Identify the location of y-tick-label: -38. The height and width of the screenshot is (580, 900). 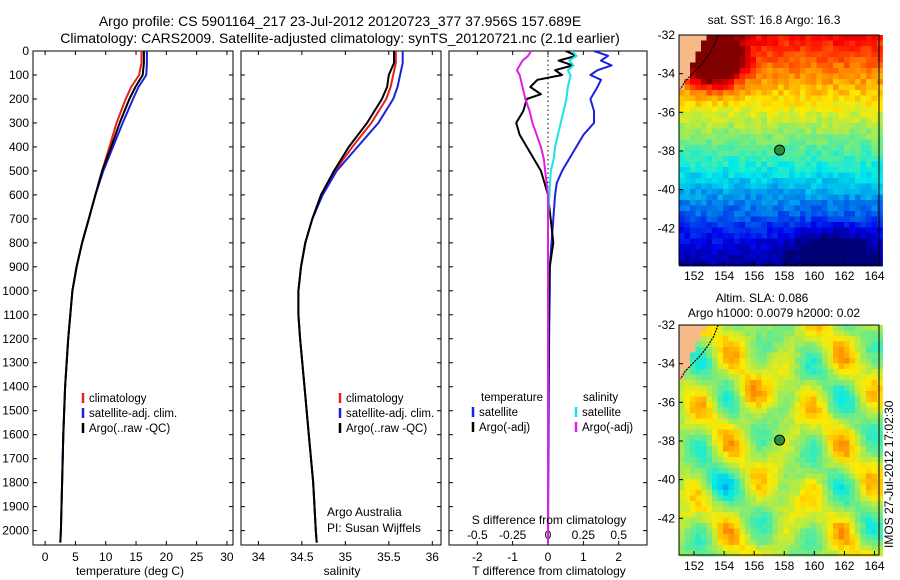
(667, 441).